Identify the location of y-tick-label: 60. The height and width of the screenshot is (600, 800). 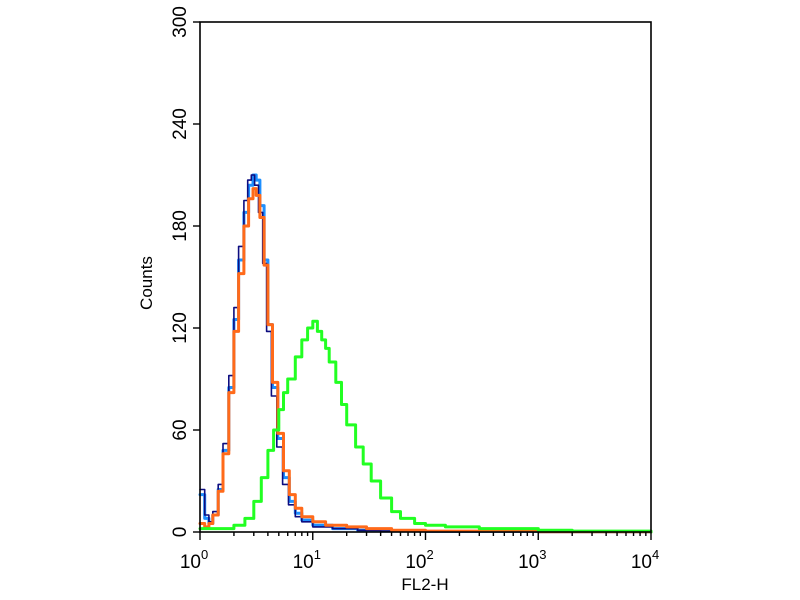
(180, 429).